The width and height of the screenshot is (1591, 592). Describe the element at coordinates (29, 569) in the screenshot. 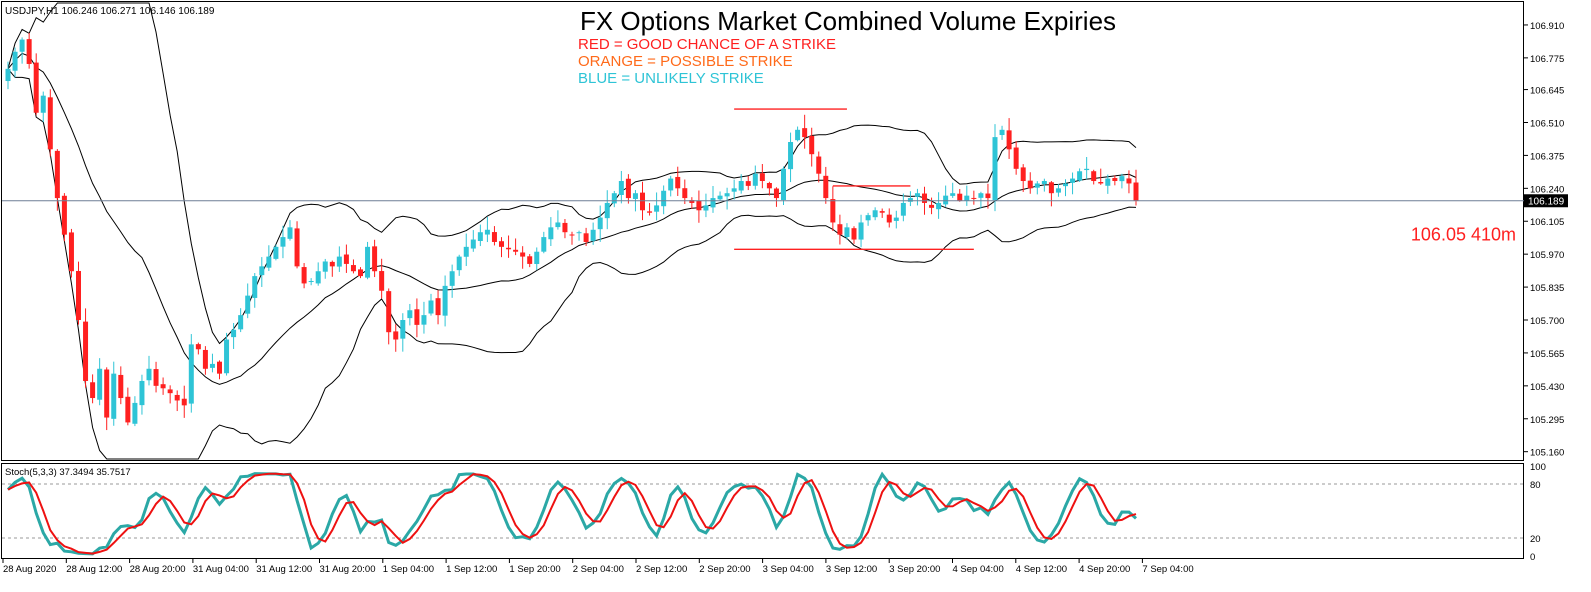

I see `time-tick-label: 28 Aug 2020` at that location.